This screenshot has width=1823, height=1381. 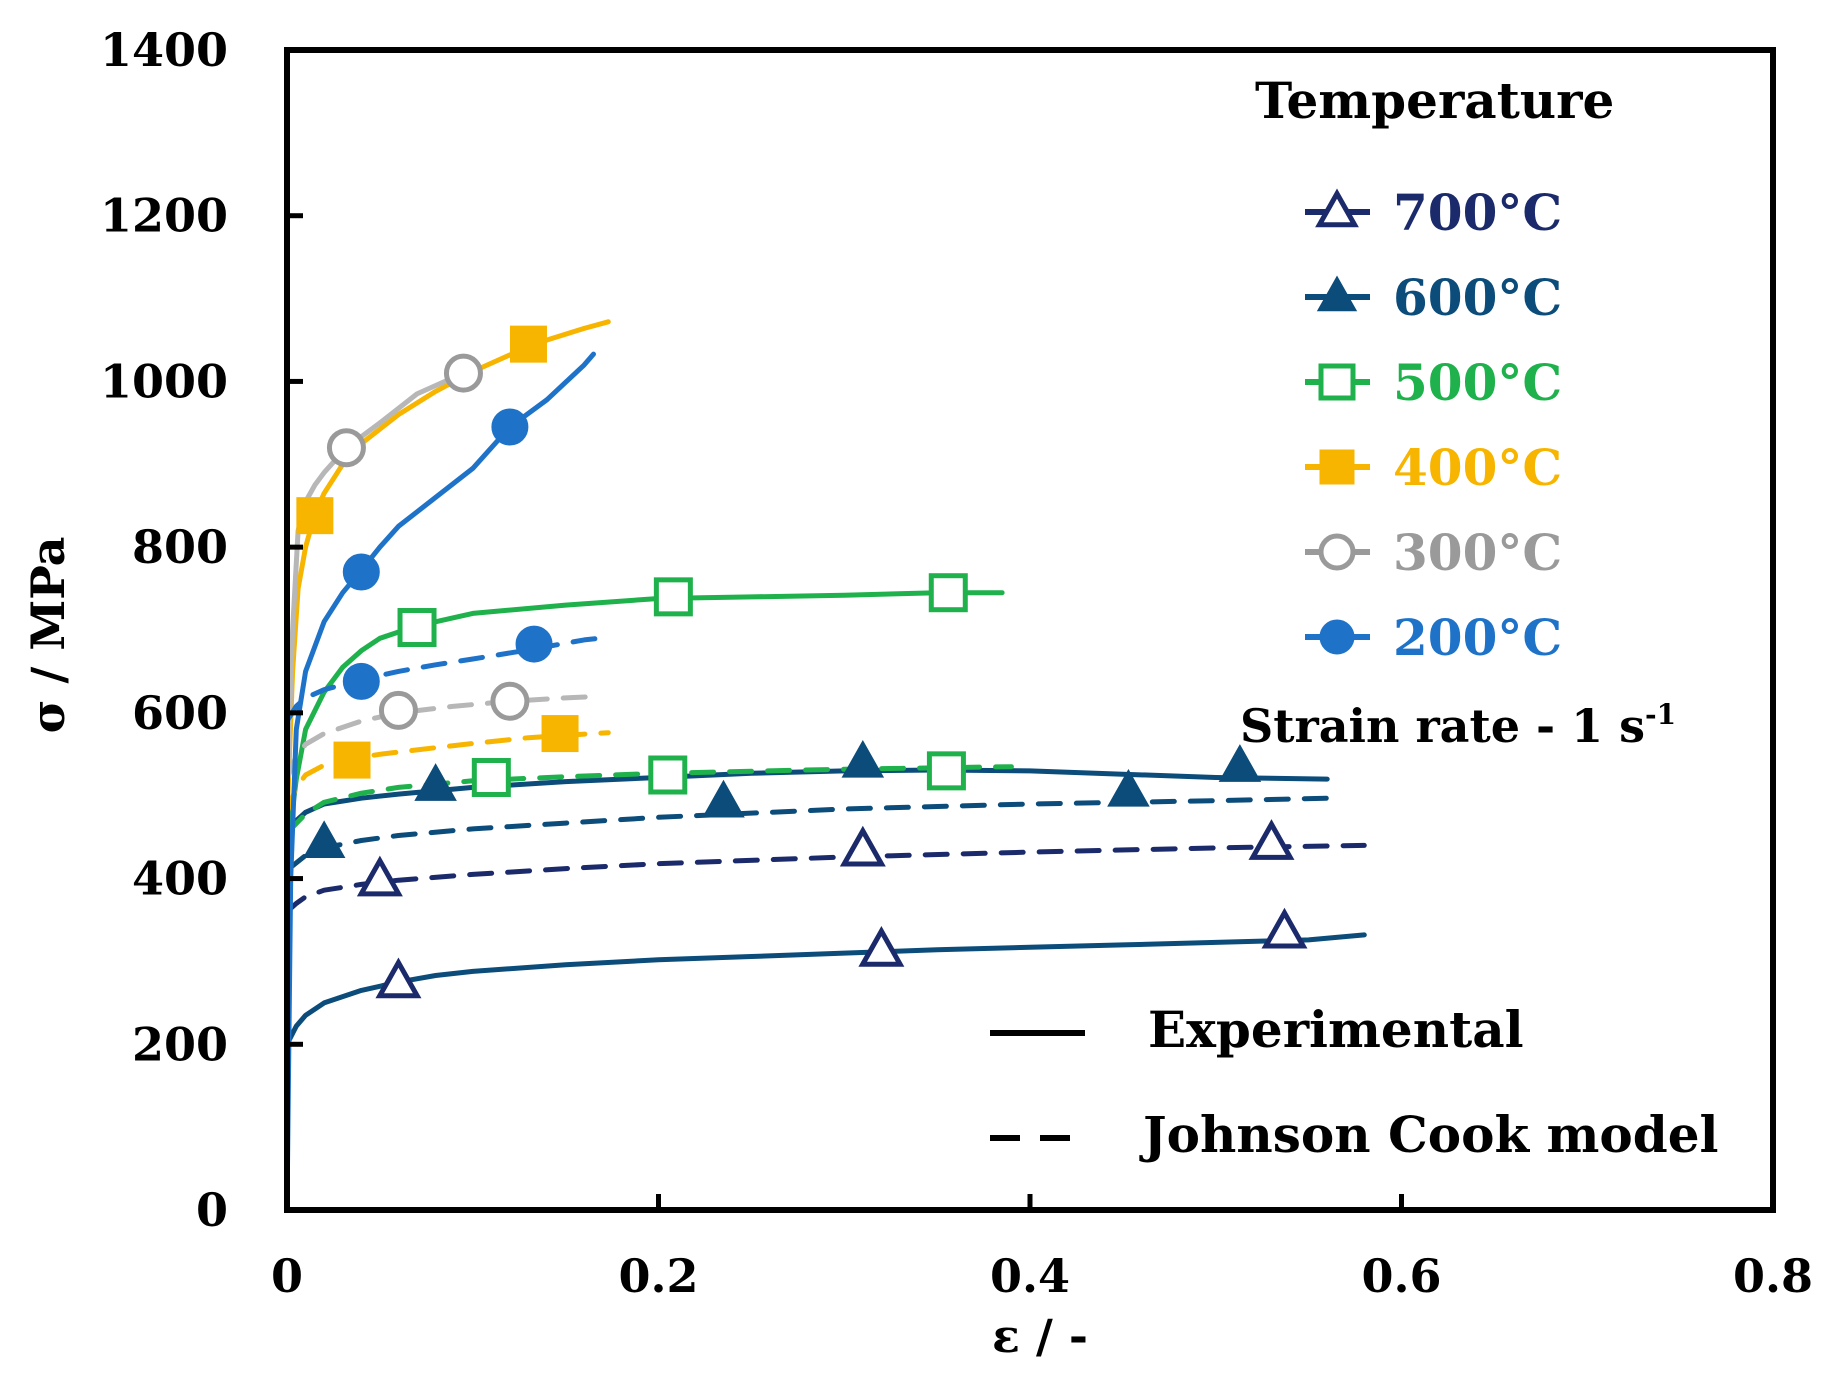 What do you see at coordinates (1401, 1276) in the screenshot?
I see `x-tick-label-0.6: 0.6` at bounding box center [1401, 1276].